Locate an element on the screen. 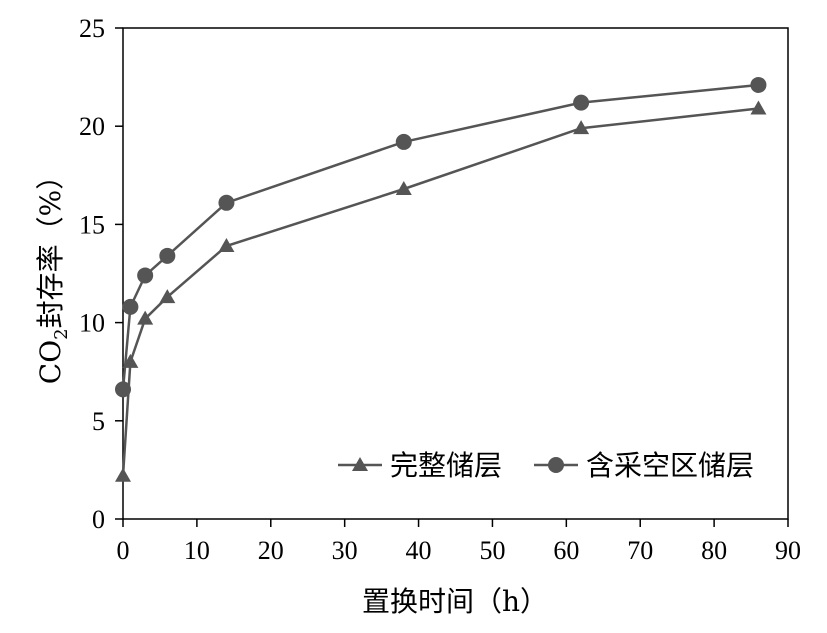  y-axis-title-sub: 2 is located at coordinates (61, 333).